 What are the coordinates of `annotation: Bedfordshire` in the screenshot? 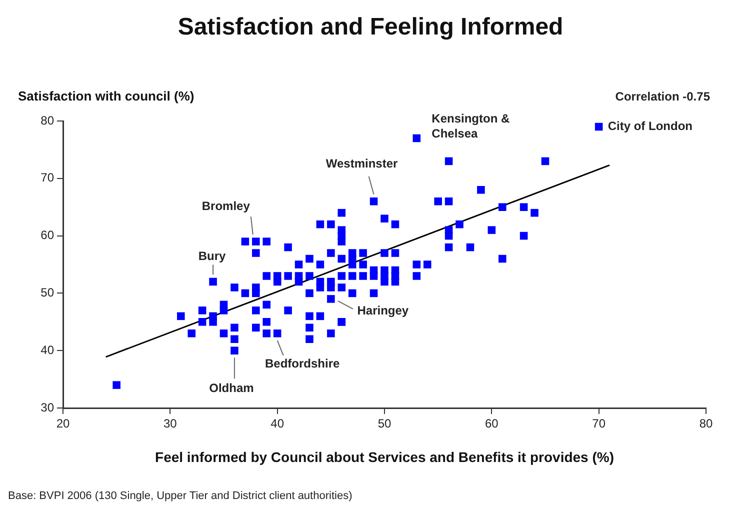 It's located at (302, 363).